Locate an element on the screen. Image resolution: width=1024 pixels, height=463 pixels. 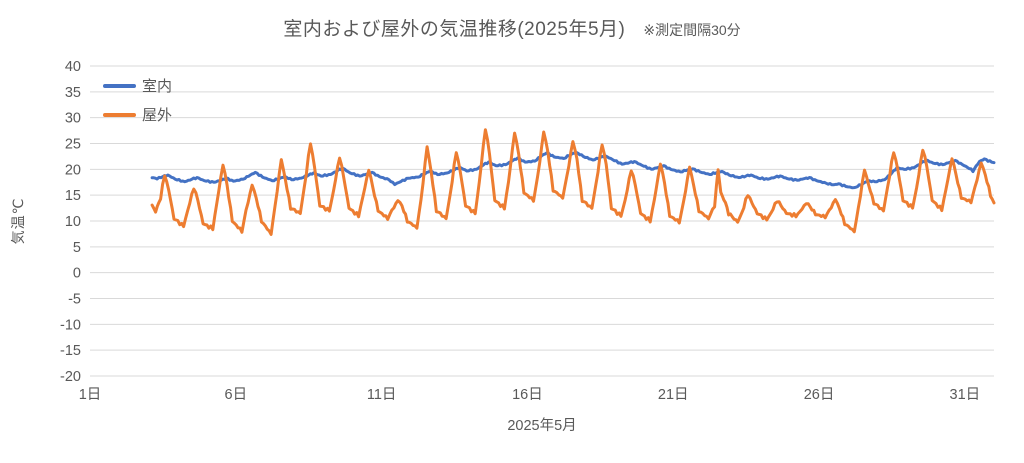
svg-text: -15 is located at coordinates (70, 351).